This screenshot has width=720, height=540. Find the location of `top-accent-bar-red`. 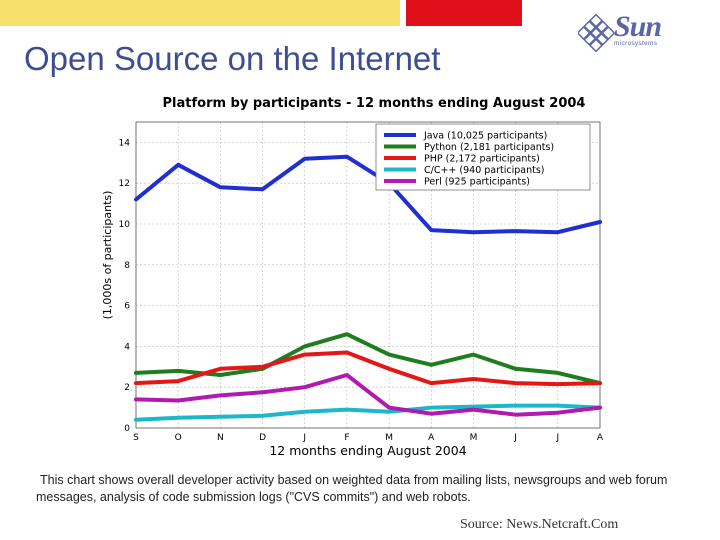

top-accent-bar-red is located at coordinates (464, 13).